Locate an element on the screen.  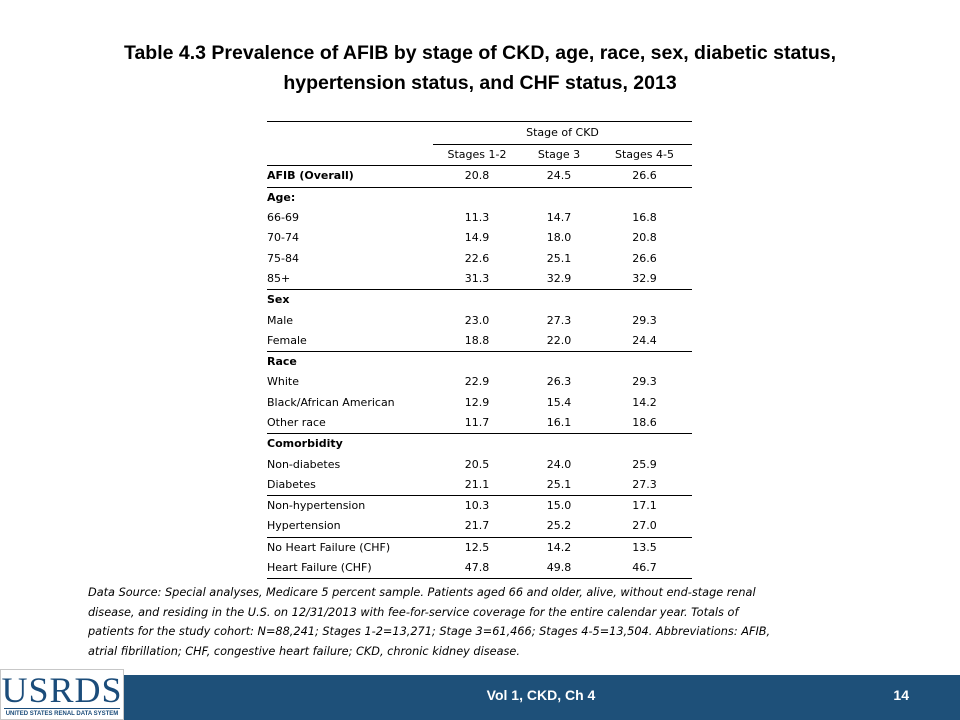
table-row: Black/African American 12.9 15.4 14.2 is located at coordinates (479, 403).